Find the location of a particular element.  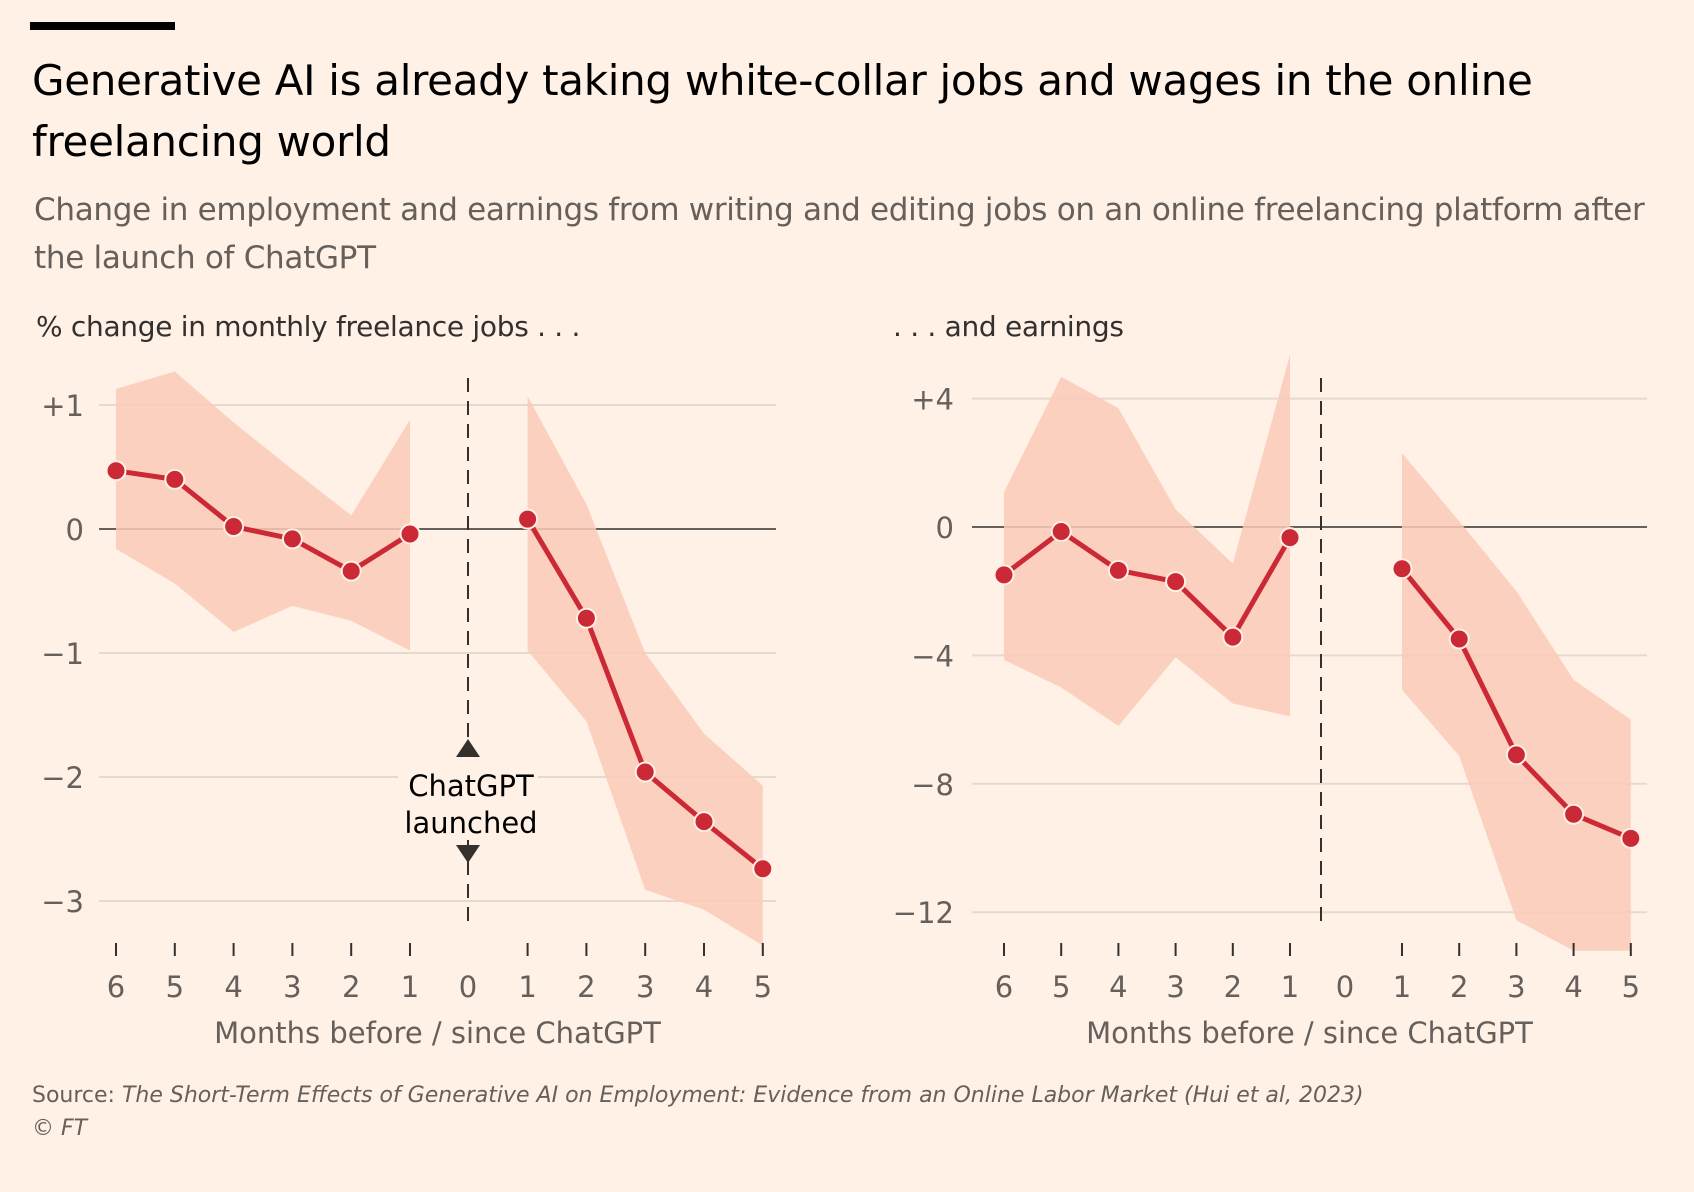

y-tick-label: +4 is located at coordinates (932, 400).